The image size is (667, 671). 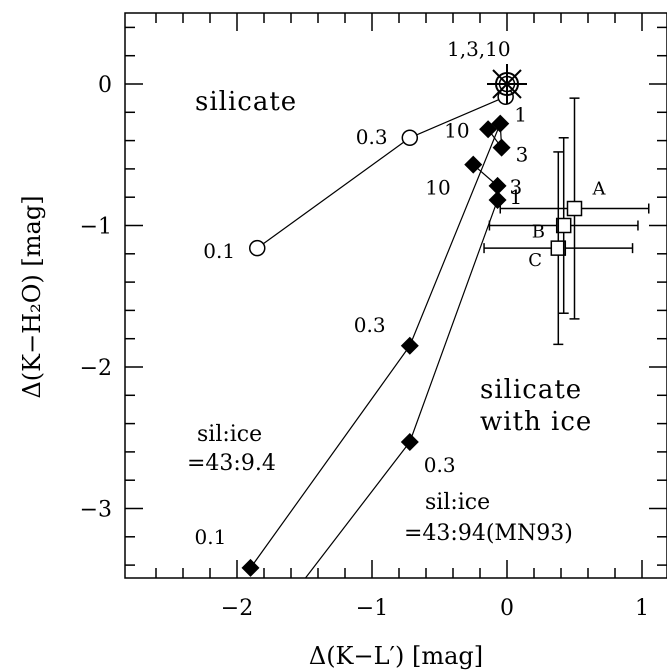 What do you see at coordinates (237, 608) in the screenshot?
I see `x-tick-label: −2` at bounding box center [237, 608].